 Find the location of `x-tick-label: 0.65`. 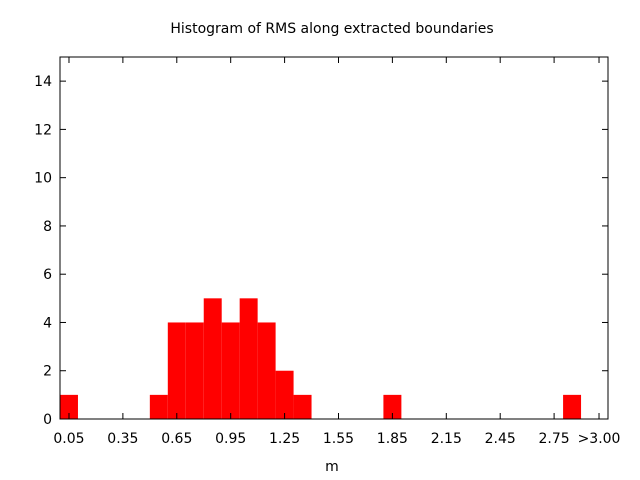

x-tick-label: 0.65 is located at coordinates (176, 439).